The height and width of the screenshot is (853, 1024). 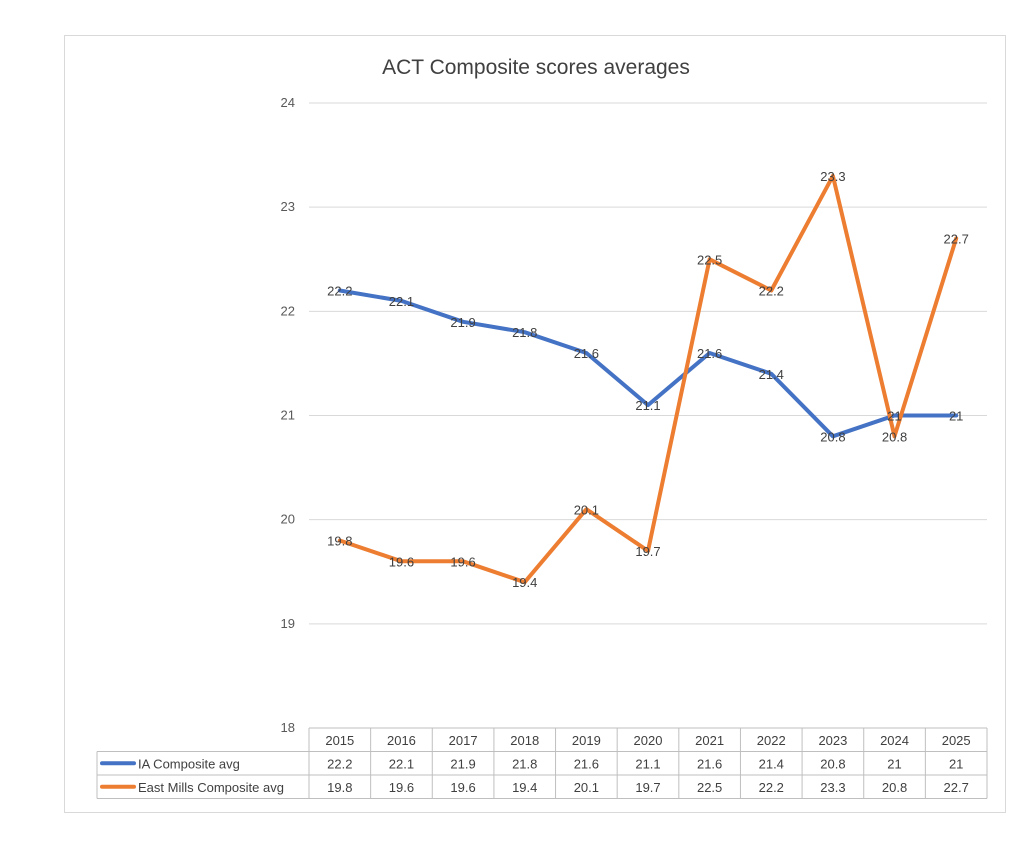 What do you see at coordinates (401, 740) in the screenshot?
I see `x-tick-label: 2016` at bounding box center [401, 740].